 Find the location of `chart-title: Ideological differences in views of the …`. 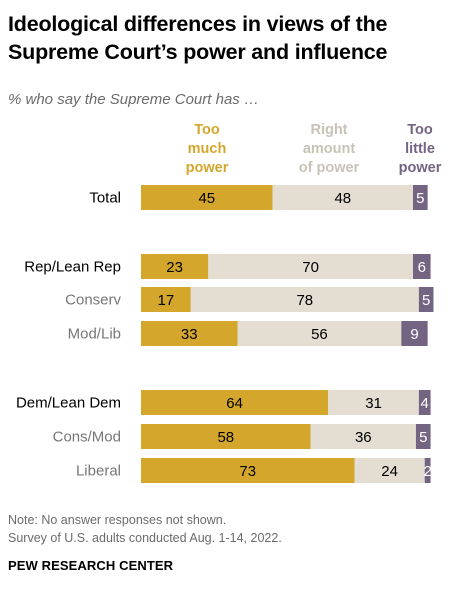

chart-title: Ideological differences in views of the … is located at coordinates (198, 38).